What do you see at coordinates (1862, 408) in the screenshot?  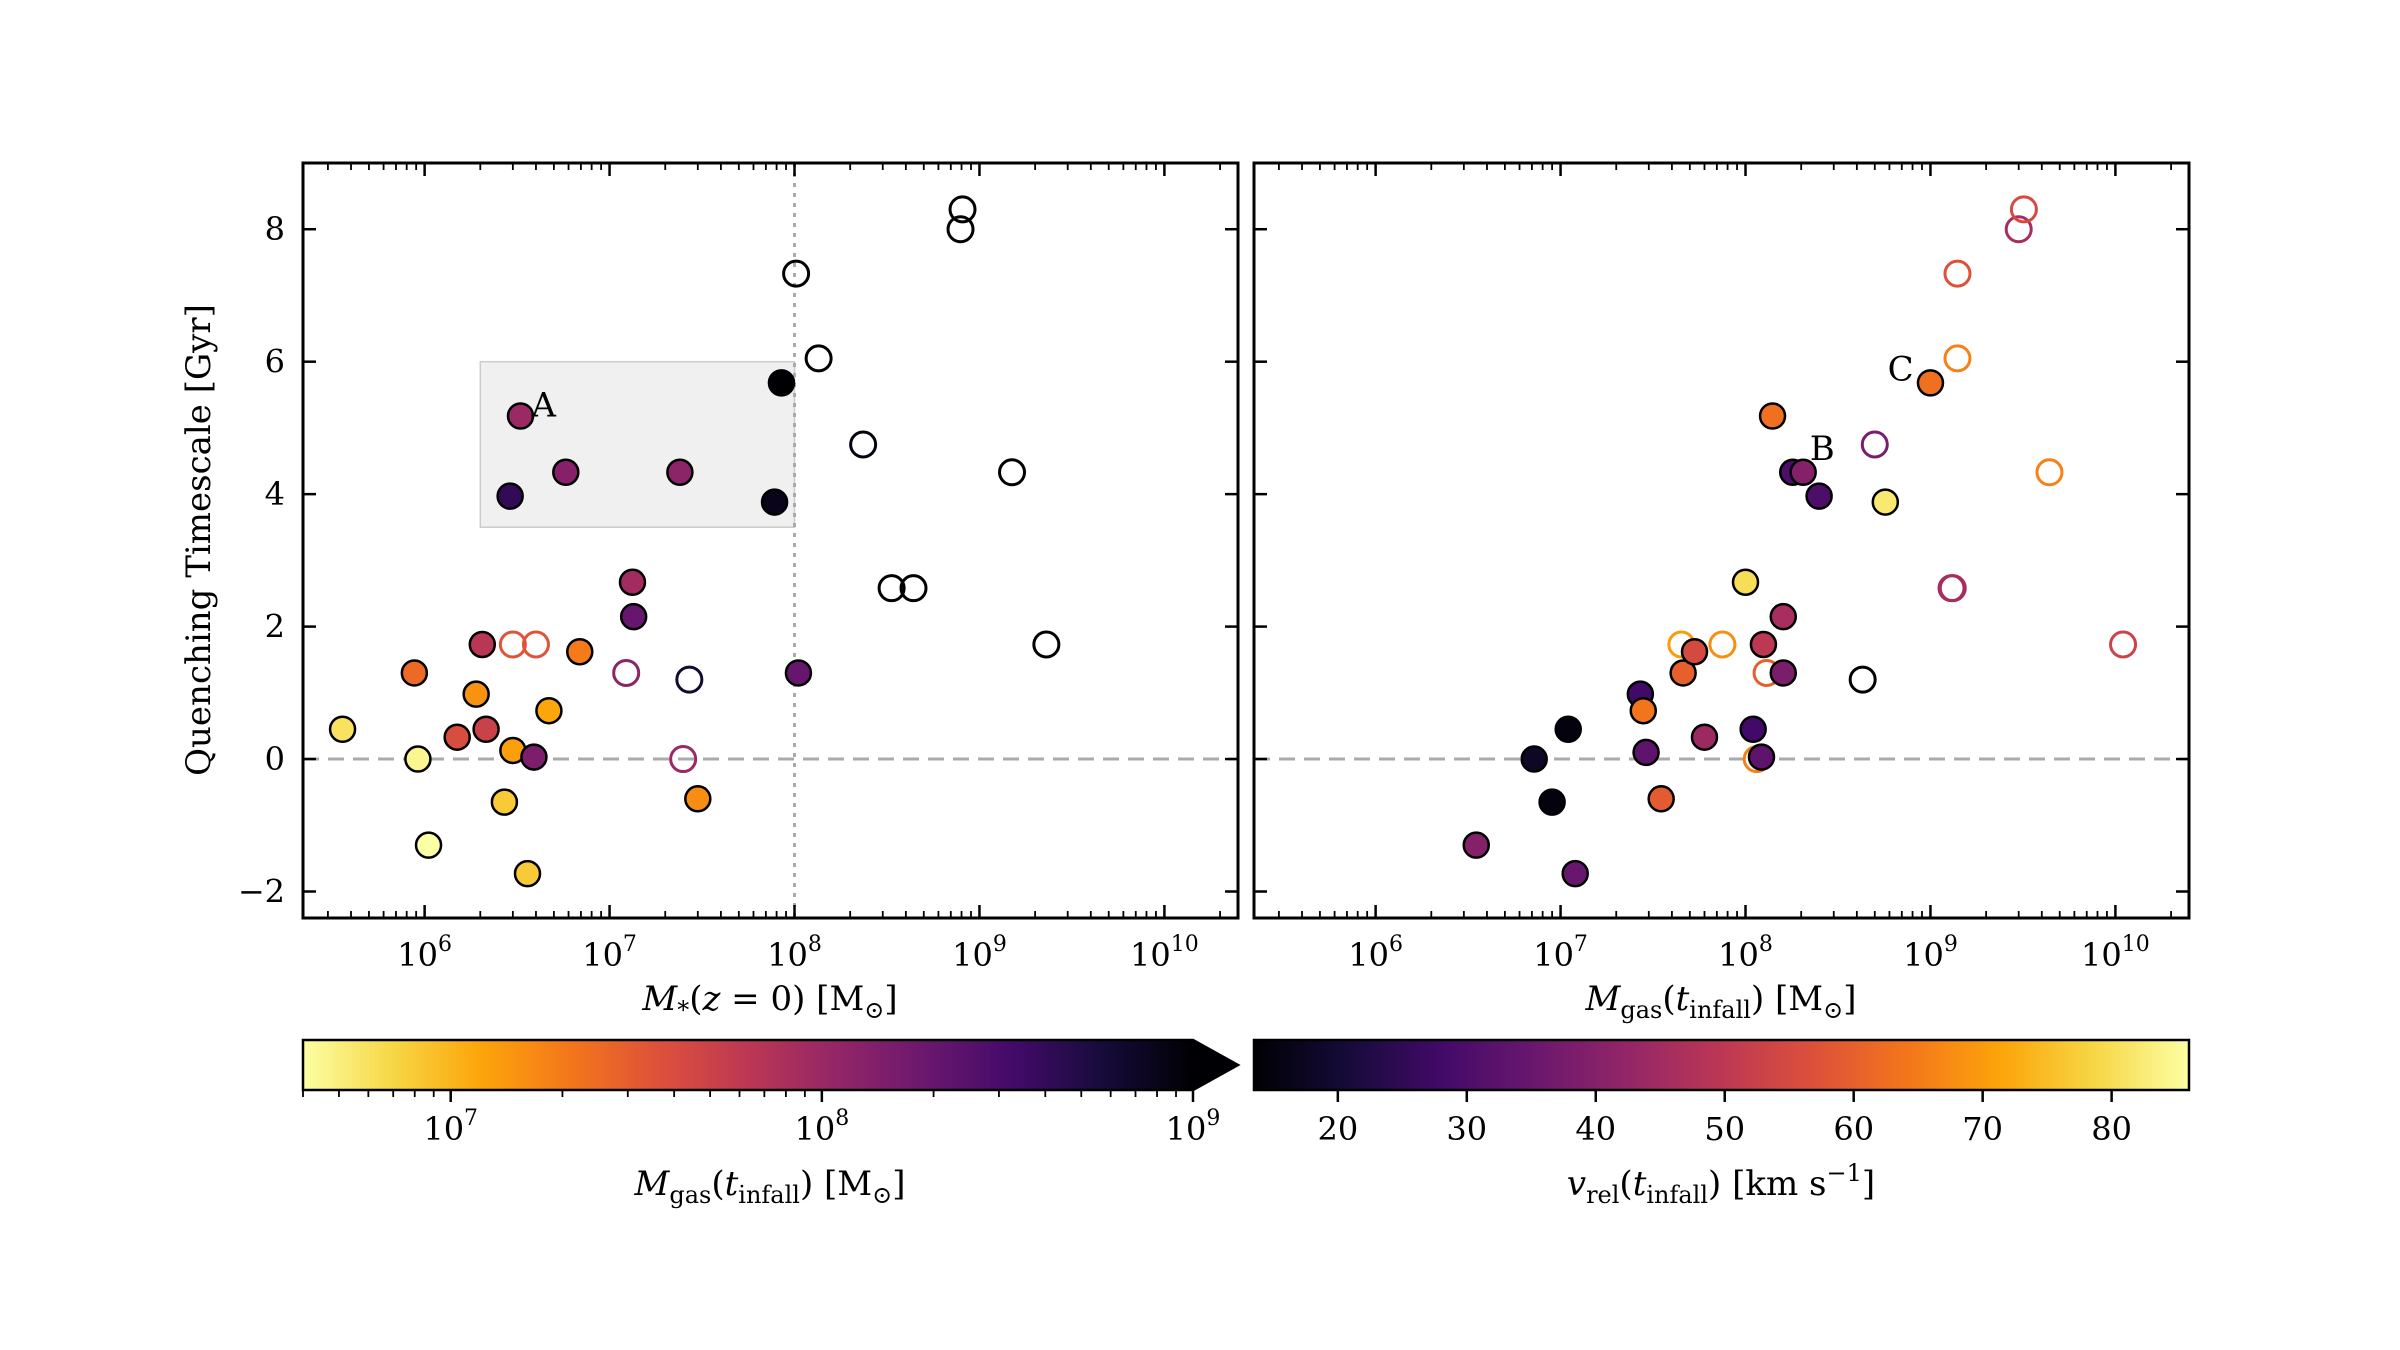 I see `right-annotations: BC` at bounding box center [1862, 408].